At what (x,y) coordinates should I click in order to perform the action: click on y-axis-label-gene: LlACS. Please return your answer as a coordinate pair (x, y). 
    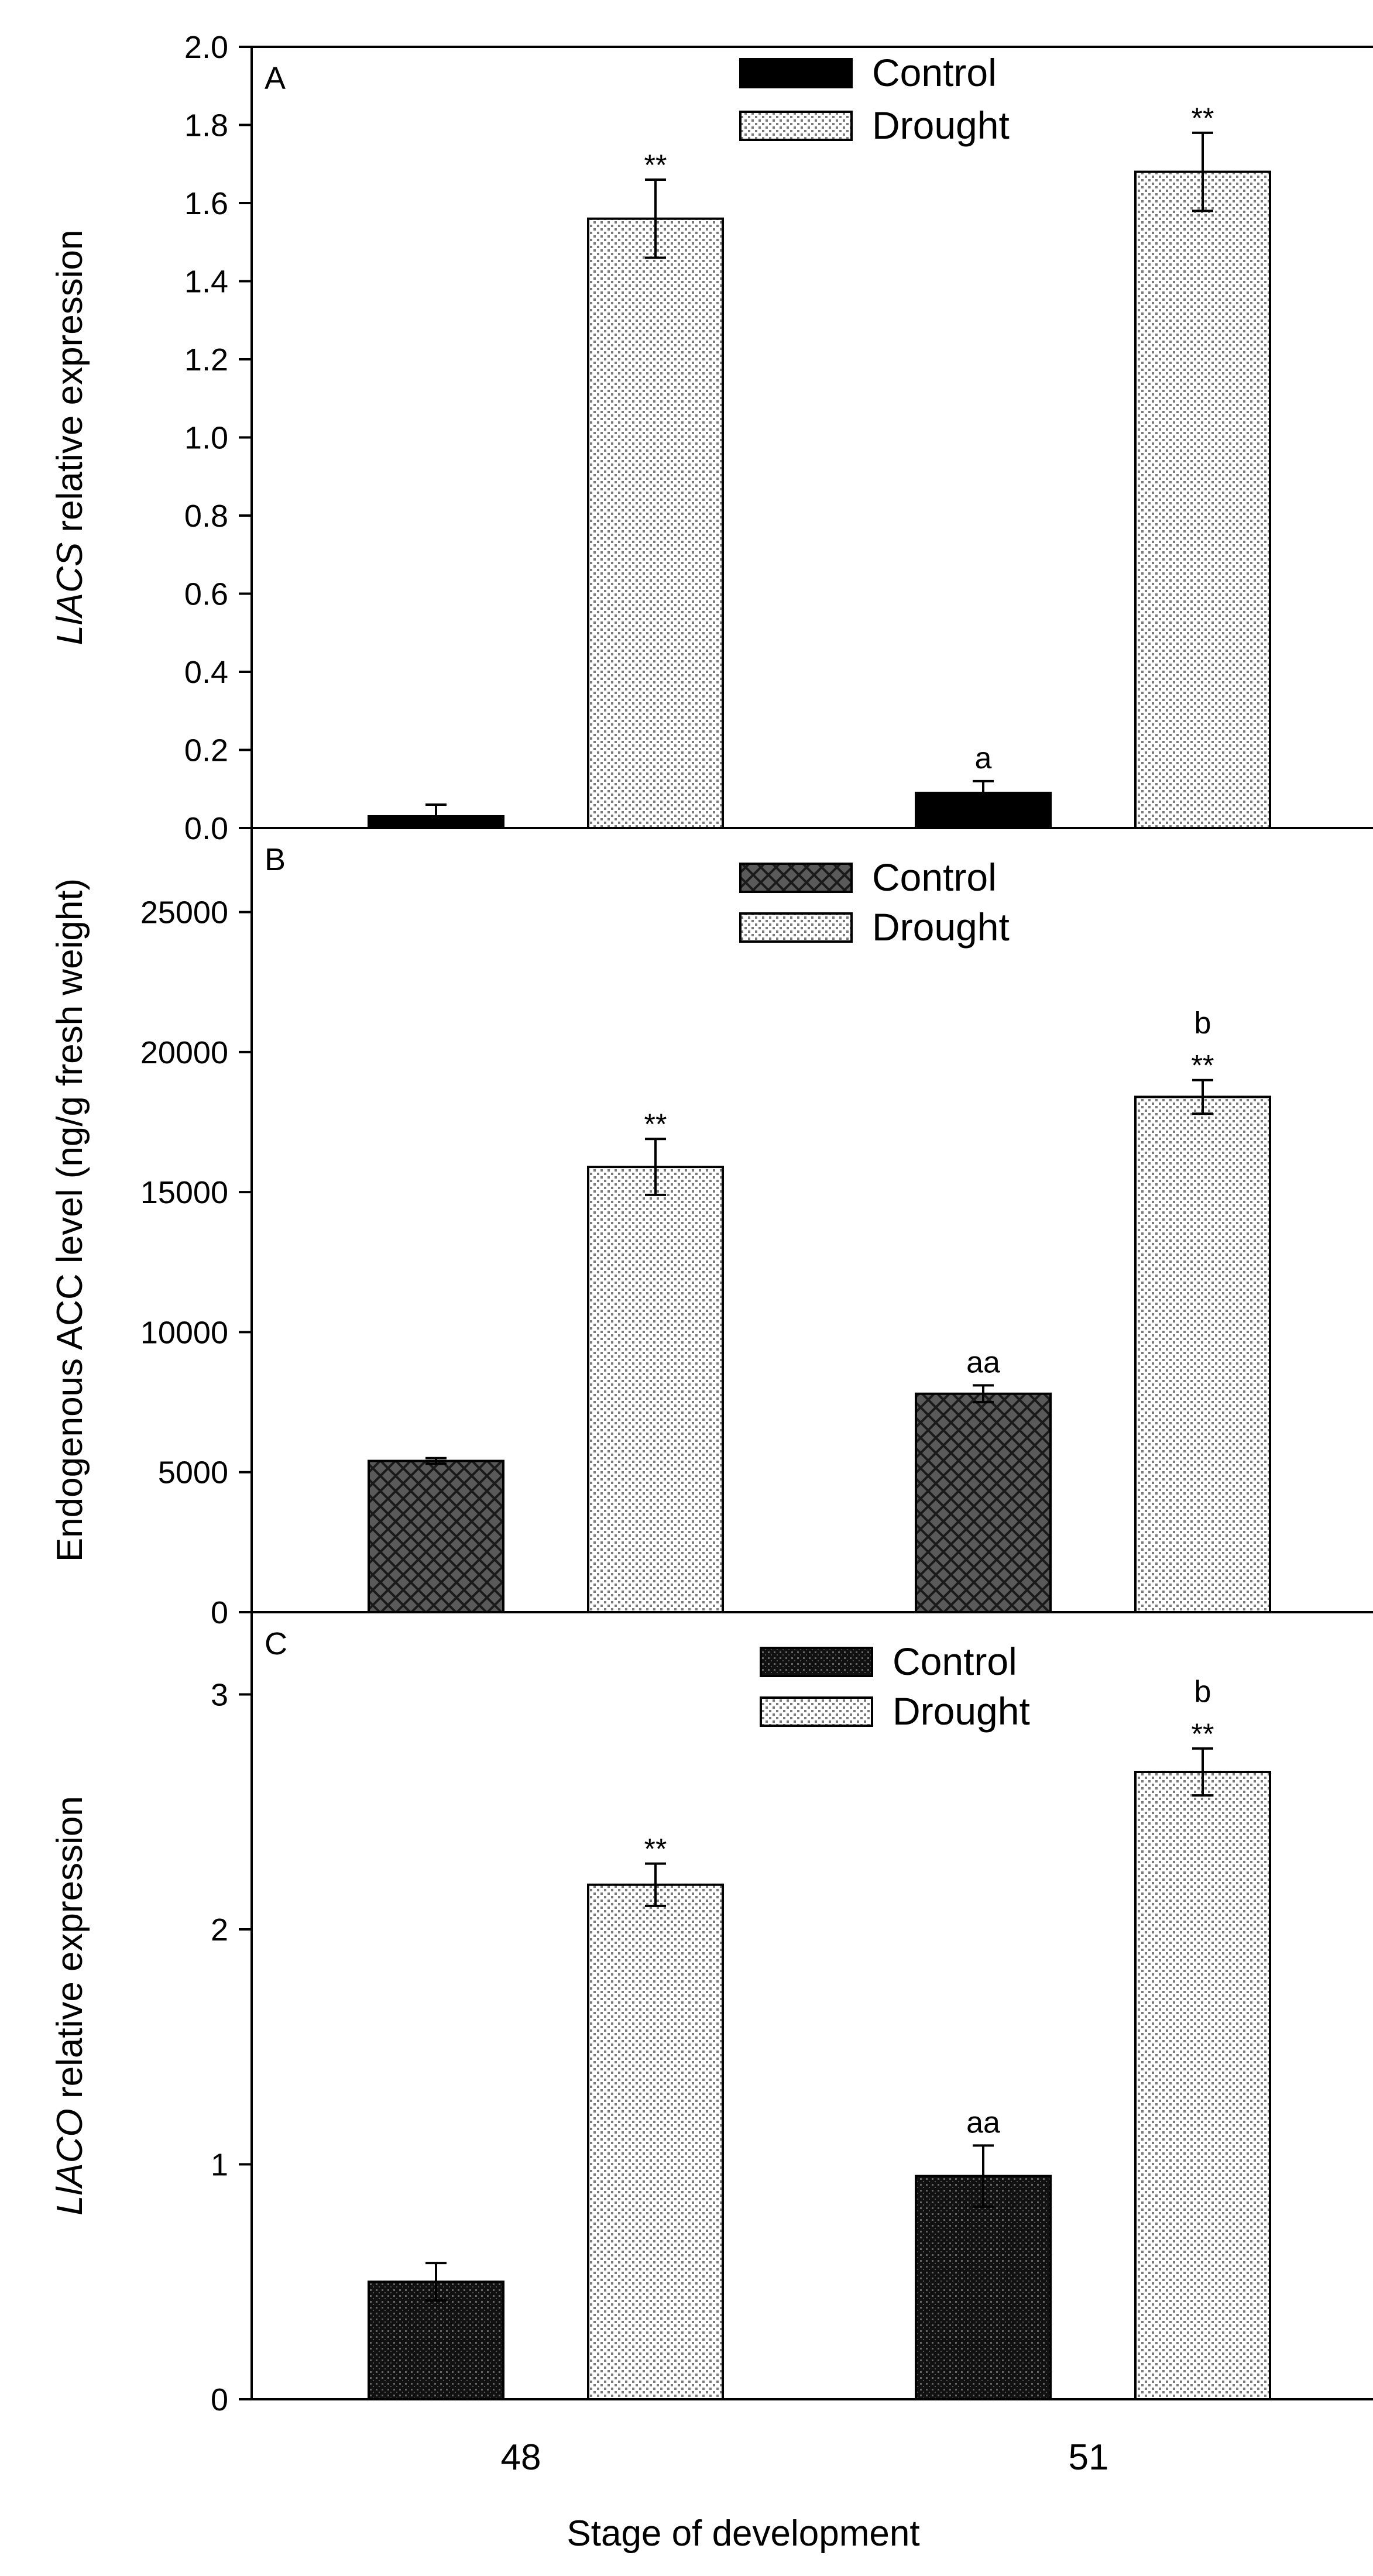
    Looking at the image, I should click on (70, 593).